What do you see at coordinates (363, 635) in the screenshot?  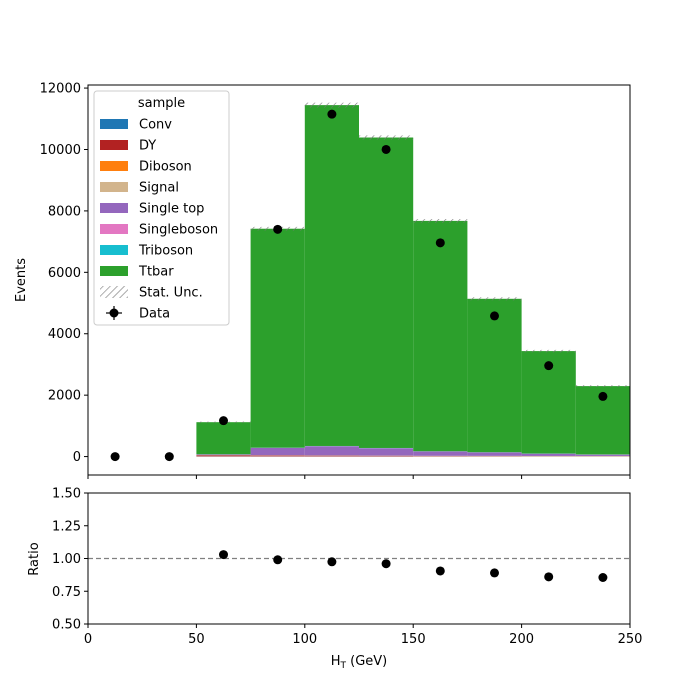 I see `ratio-x-axis: 0 50 100 150 200 250` at bounding box center [363, 635].